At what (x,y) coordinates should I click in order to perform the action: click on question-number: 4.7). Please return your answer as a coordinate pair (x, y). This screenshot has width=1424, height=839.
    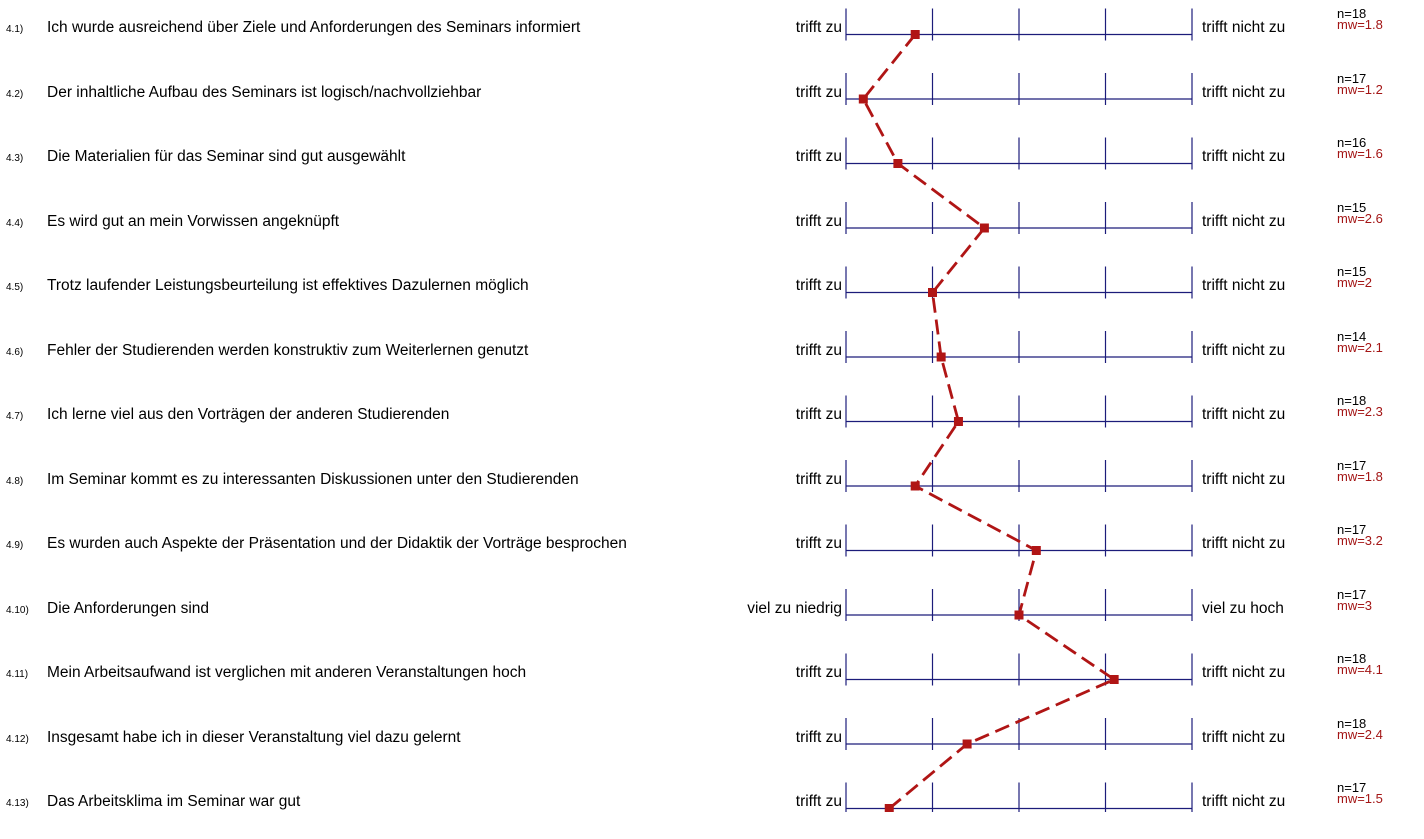
    Looking at the image, I should click on (15, 416).